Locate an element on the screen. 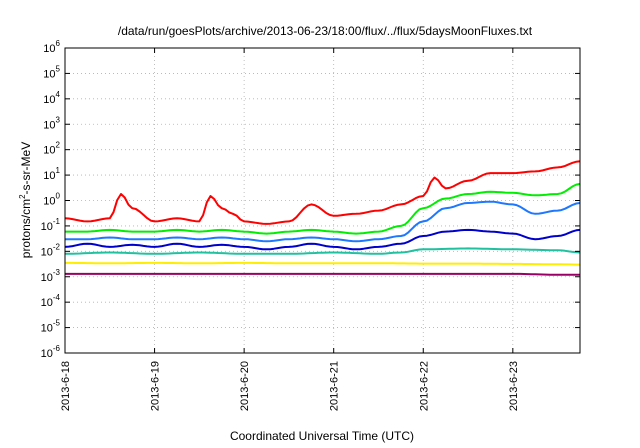  y-tick-label: 10⁰ is located at coordinates (51, 200).